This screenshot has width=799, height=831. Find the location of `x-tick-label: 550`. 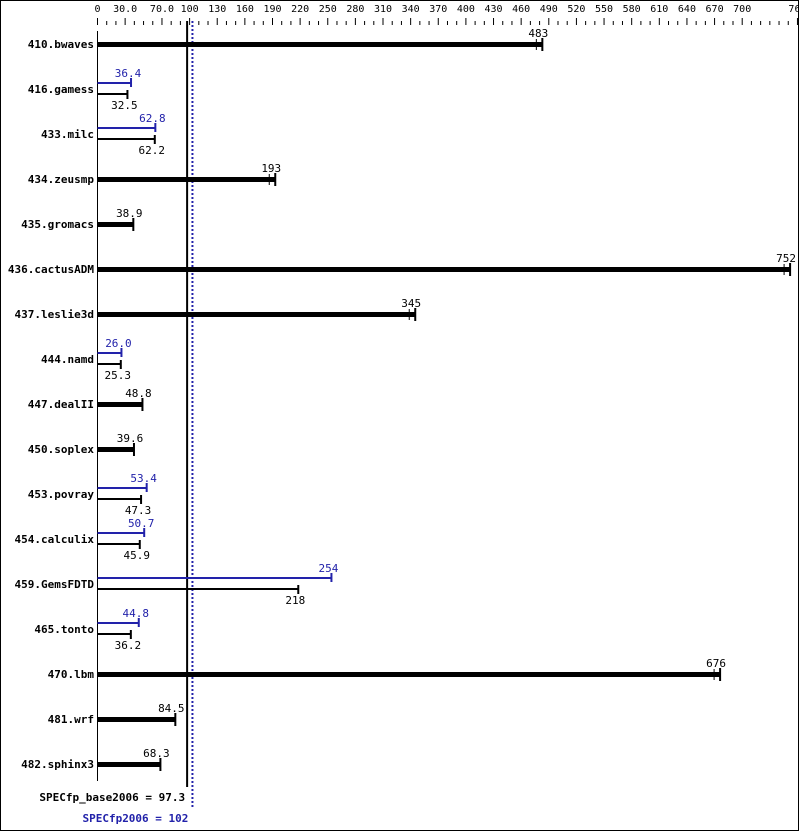

x-tick-label: 550 is located at coordinates (604, 9).